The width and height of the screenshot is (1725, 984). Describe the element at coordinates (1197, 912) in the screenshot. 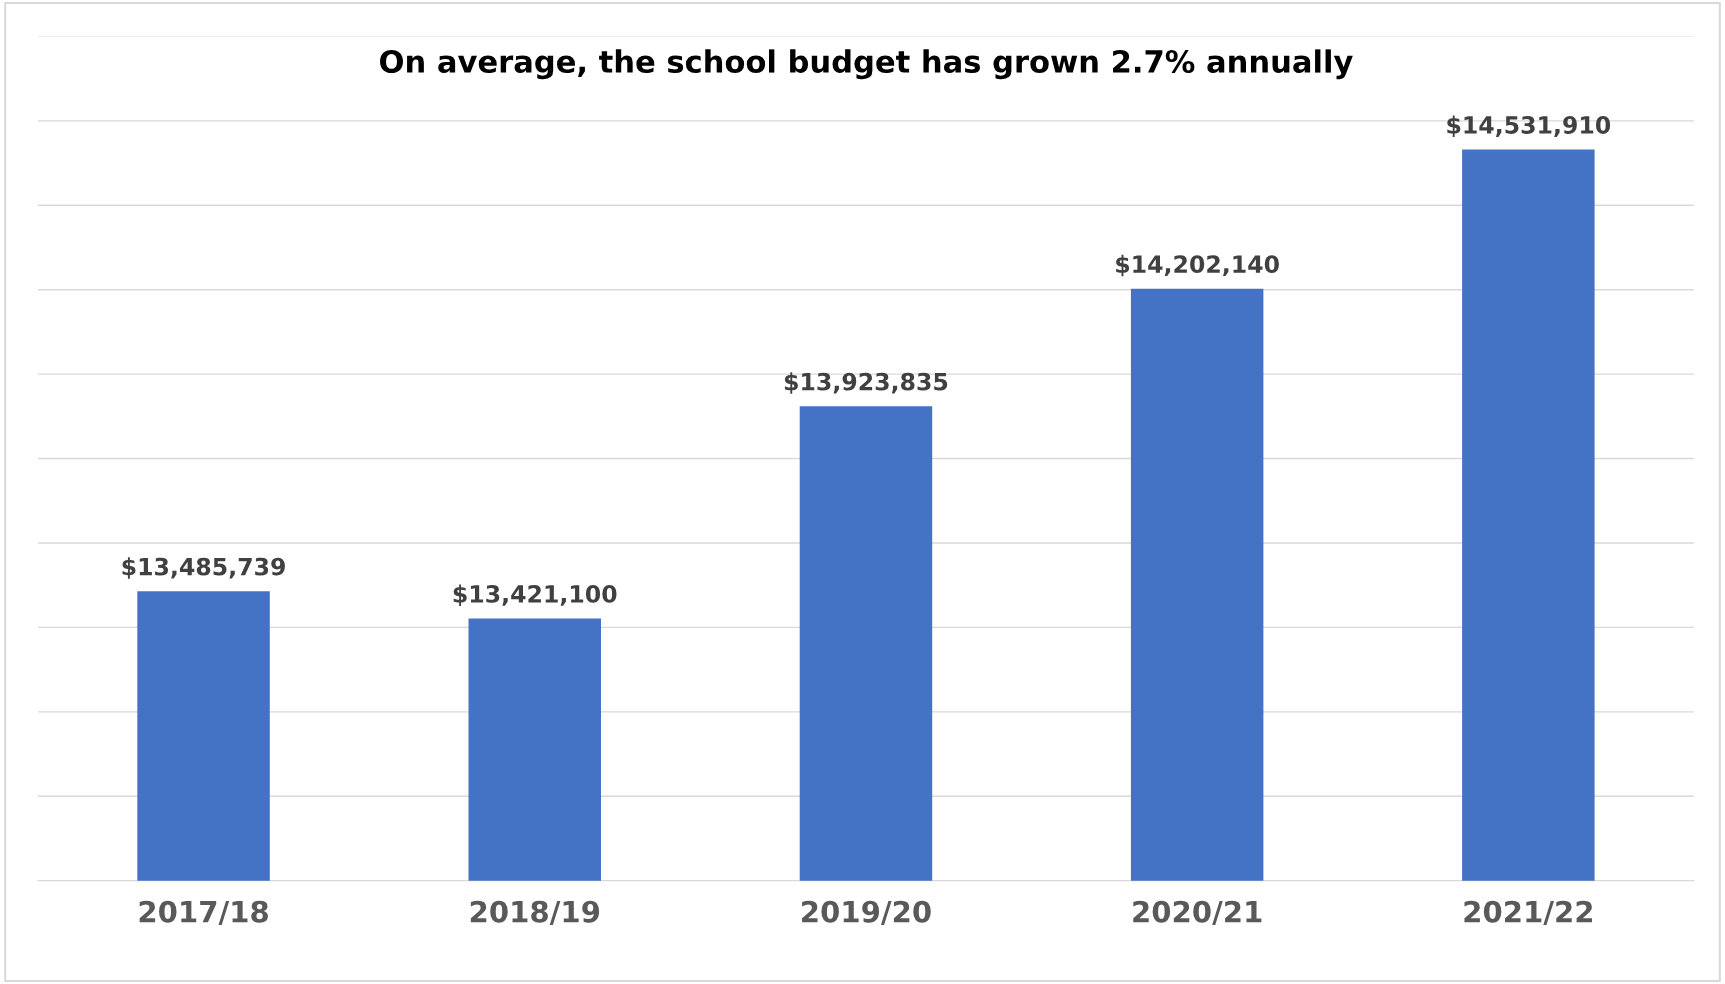

I see `x-tick-label: 2020/21` at that location.